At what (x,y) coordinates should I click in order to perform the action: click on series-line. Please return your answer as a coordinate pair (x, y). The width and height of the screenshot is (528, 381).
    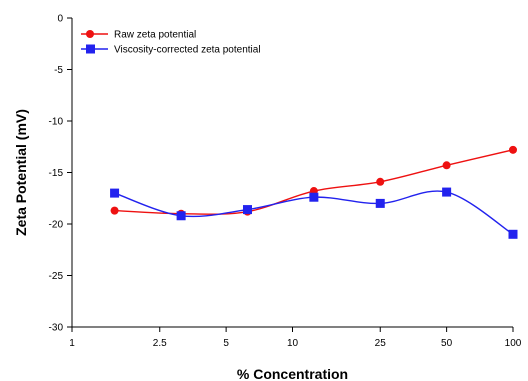
    Looking at the image, I should click on (314, 182).